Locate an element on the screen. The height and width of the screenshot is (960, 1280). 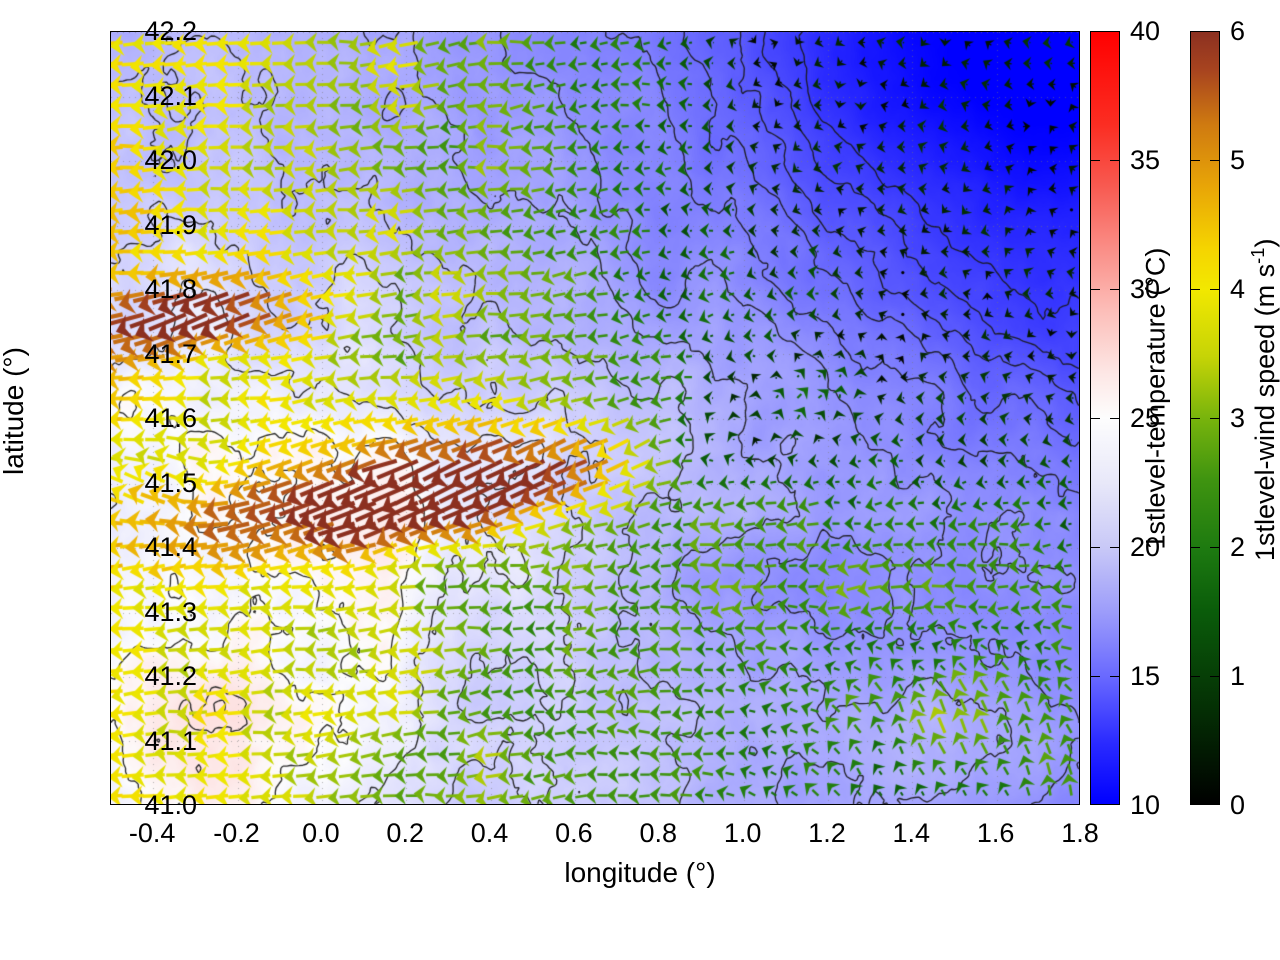
colorbar-tick-label: 3 is located at coordinates (1238, 418).